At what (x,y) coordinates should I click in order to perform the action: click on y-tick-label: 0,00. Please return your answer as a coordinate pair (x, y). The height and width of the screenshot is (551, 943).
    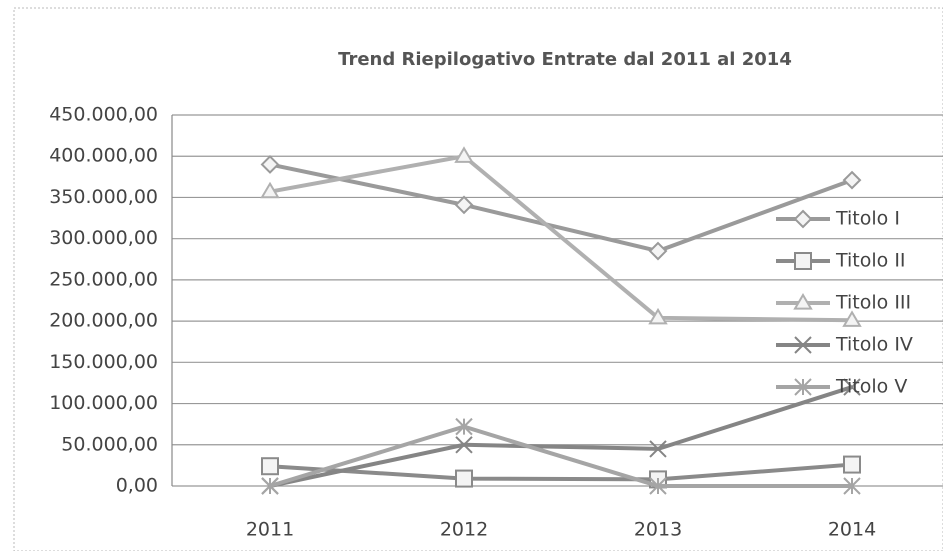
    Looking at the image, I should click on (137, 486).